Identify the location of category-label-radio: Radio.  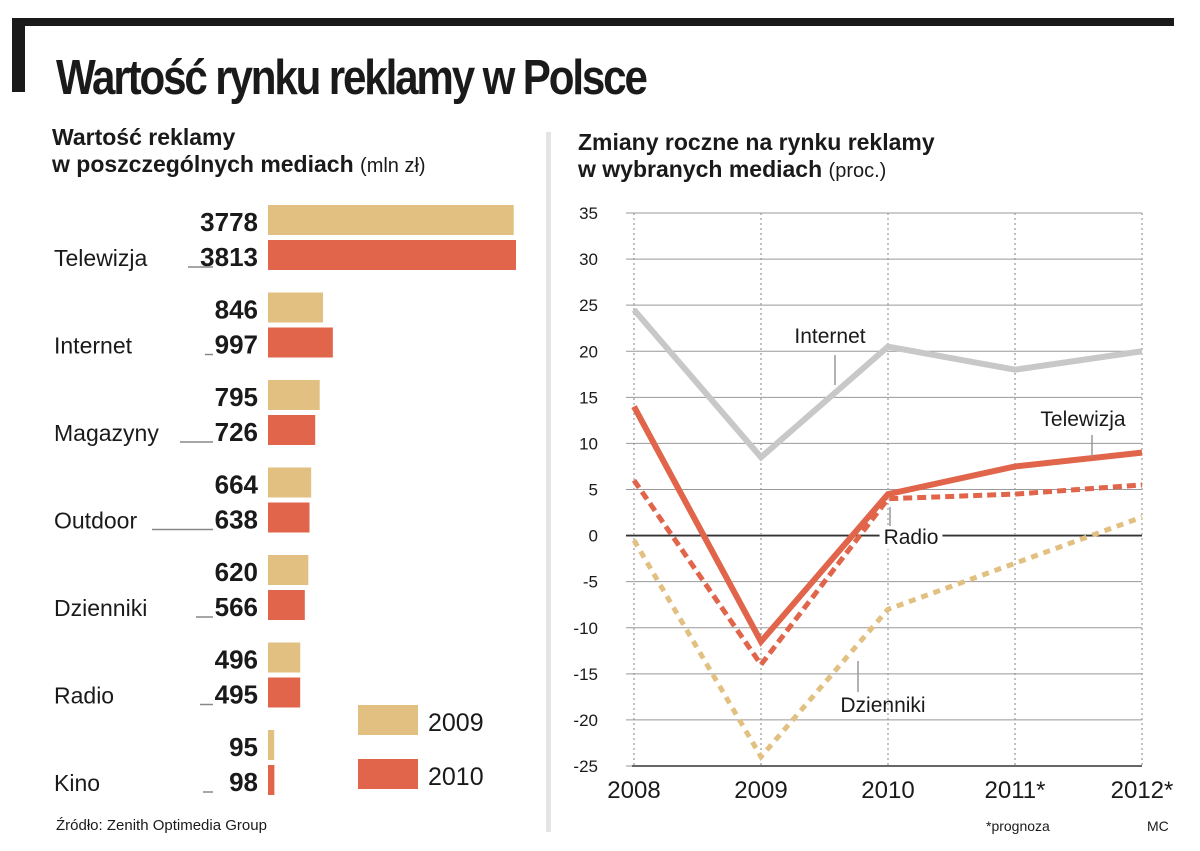
(84, 696).